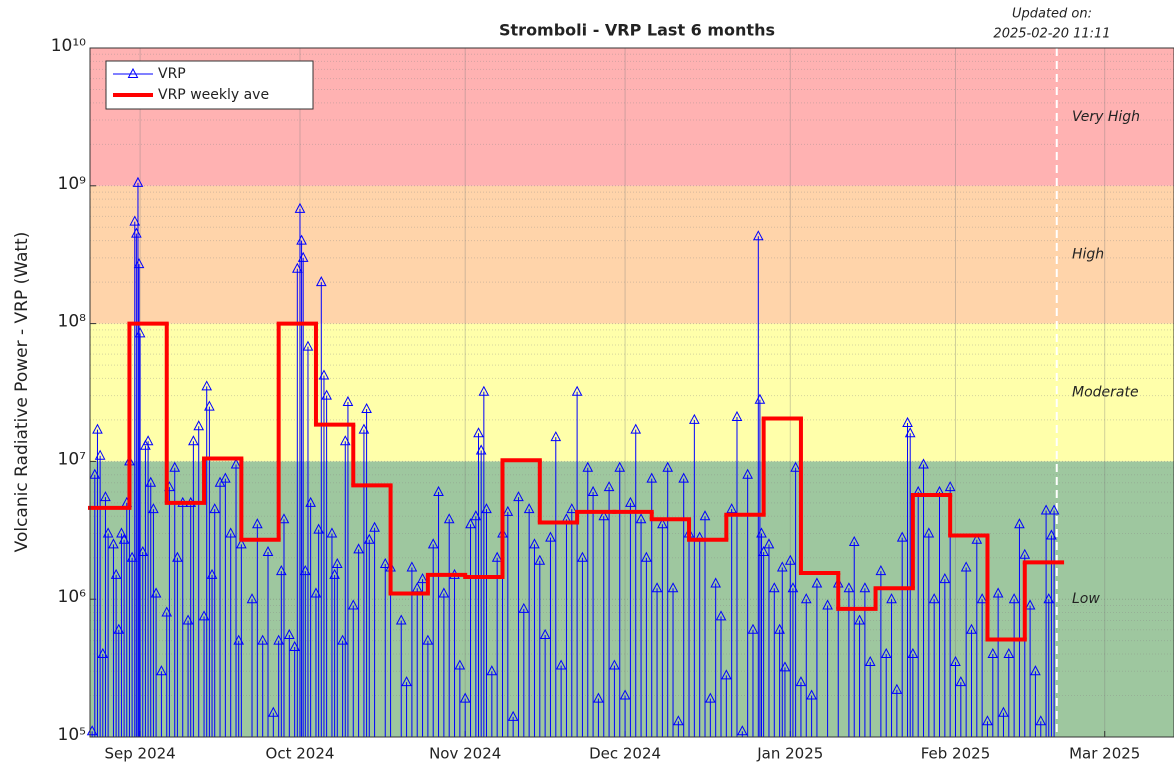 This screenshot has width=1174, height=769. What do you see at coordinates (1106, 117) in the screenshot?
I see `zone-label: Very High` at bounding box center [1106, 117].